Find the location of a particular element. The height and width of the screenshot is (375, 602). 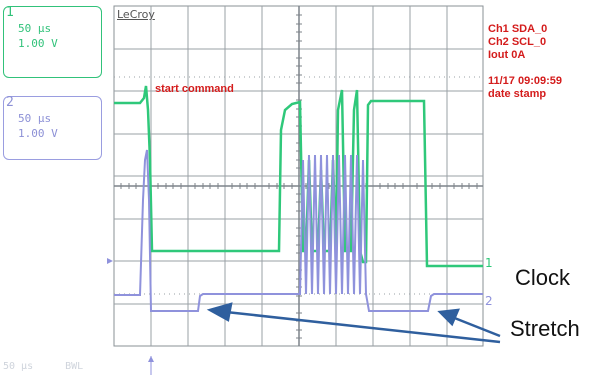

info-line-2: Ch2 SCL_0 is located at coordinates (517, 42).